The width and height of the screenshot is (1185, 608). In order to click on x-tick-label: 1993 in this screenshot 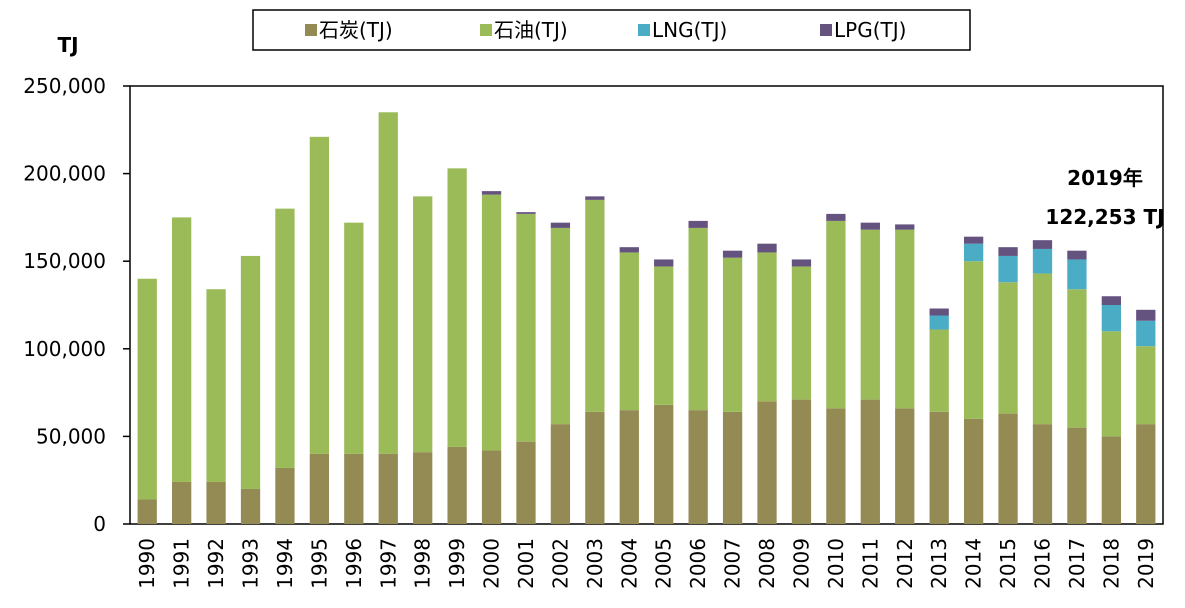, I will do `click(251, 563)`.